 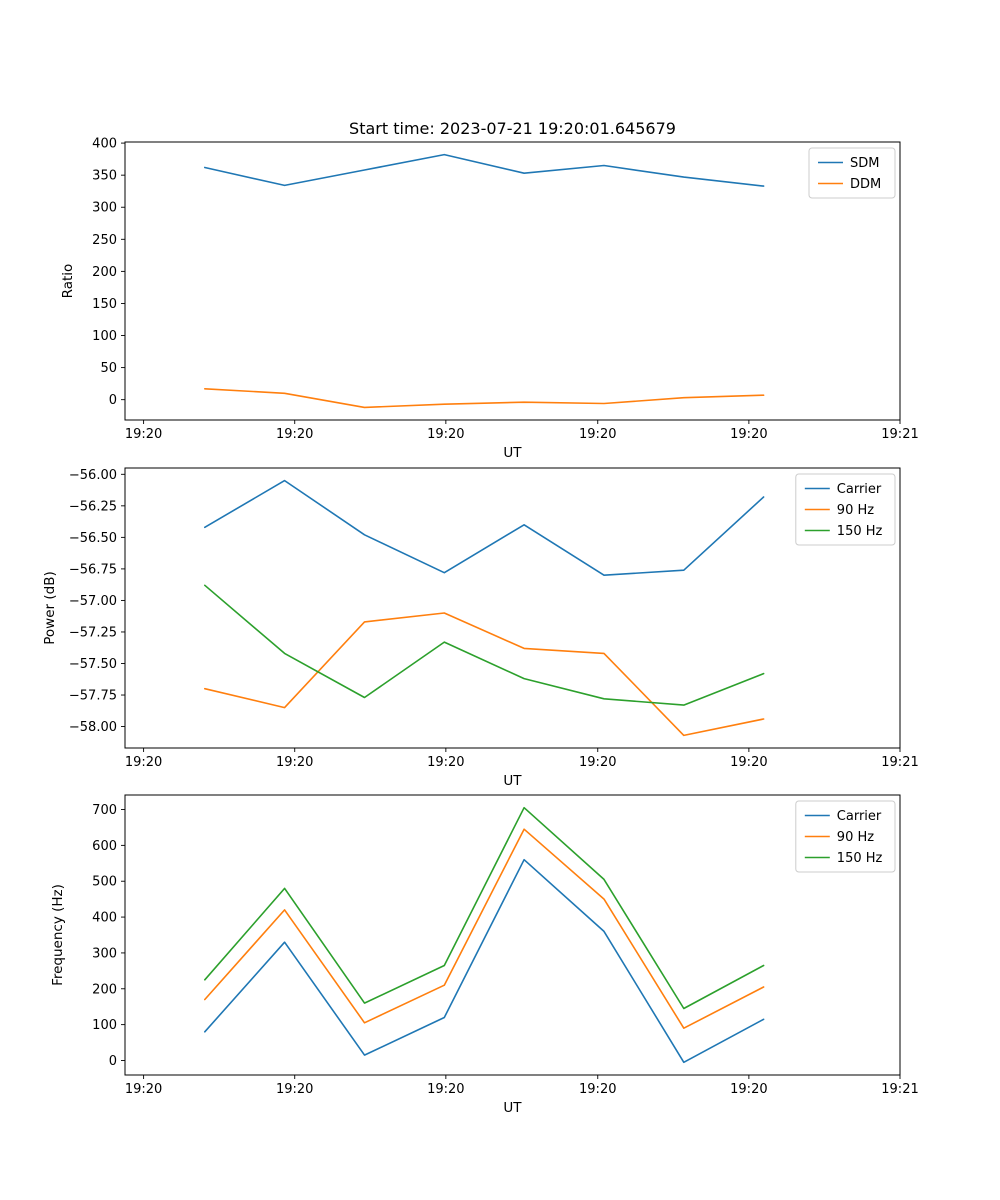 I want to click on y-tick-label: −56.50, so click(x=93, y=538).